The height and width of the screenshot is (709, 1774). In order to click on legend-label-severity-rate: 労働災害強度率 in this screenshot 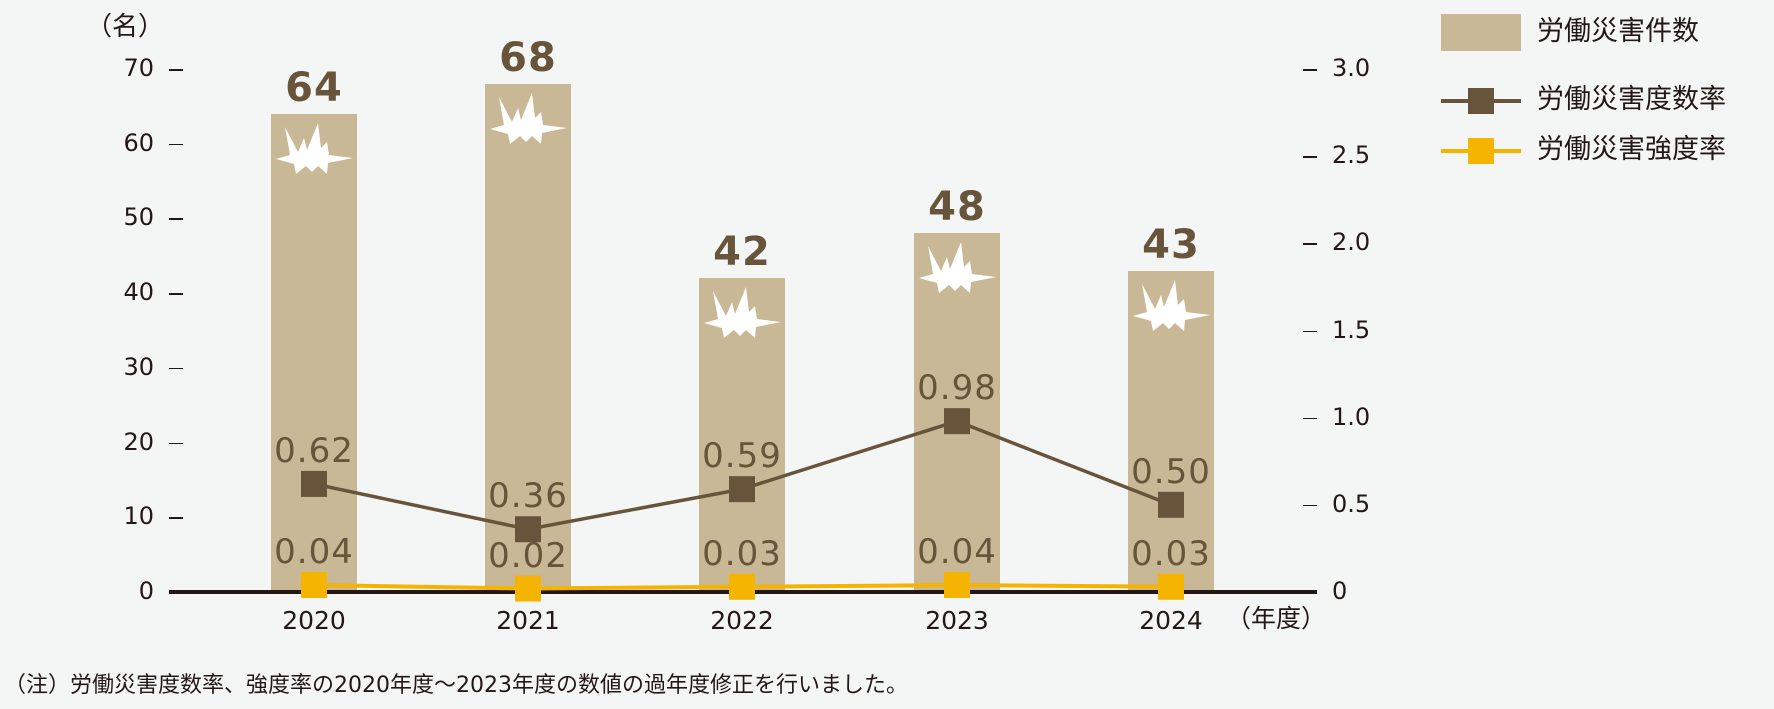, I will do `click(1631, 149)`.